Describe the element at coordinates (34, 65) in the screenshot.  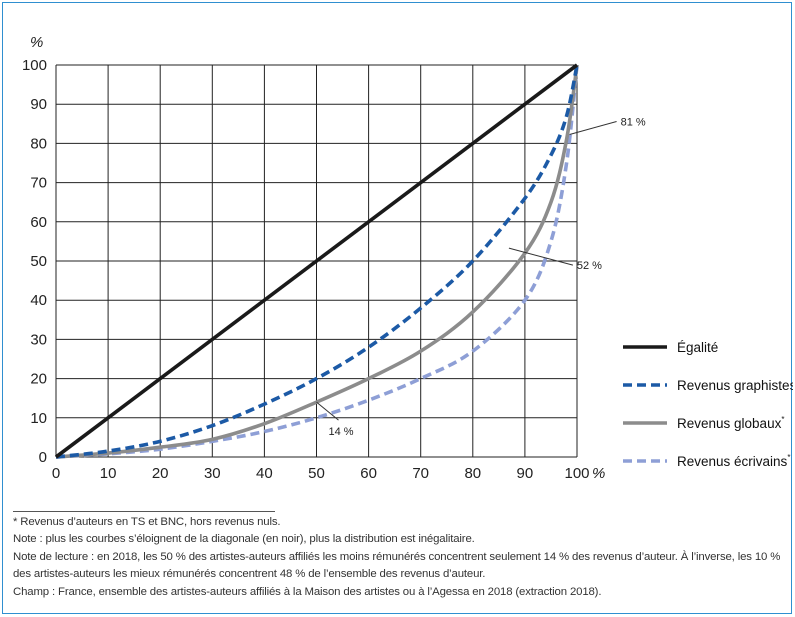
I see `y-tick-label: 100` at that location.